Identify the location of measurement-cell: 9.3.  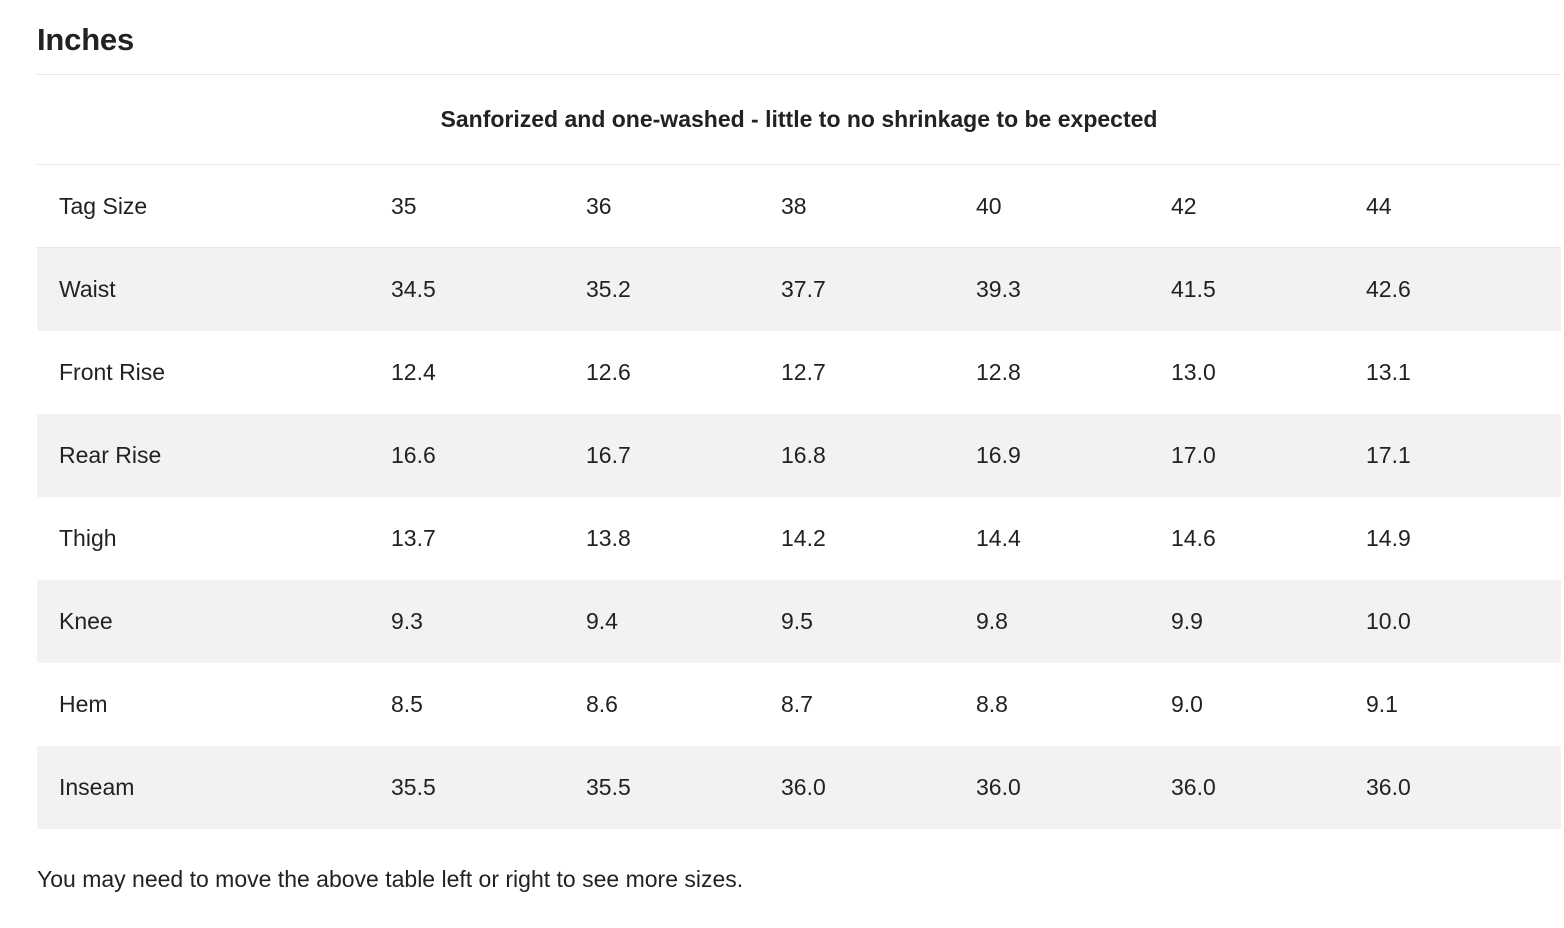
(488, 621).